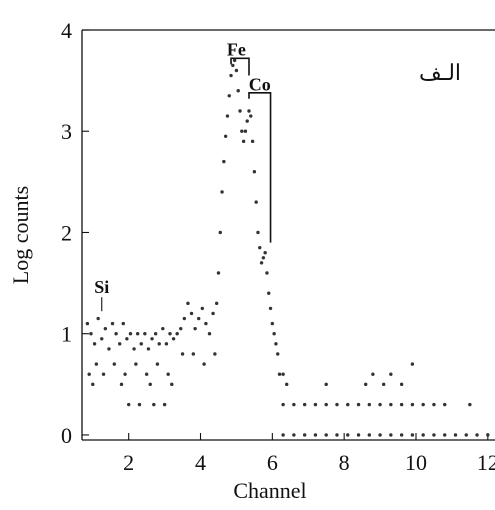 The width and height of the screenshot is (495, 510). I want to click on y-tick-label: 4, so click(66, 30).